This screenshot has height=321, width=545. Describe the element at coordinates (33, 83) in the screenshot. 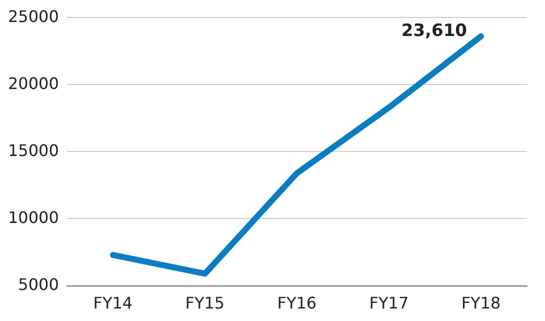

I see `y-tick-label: 20000` at that location.